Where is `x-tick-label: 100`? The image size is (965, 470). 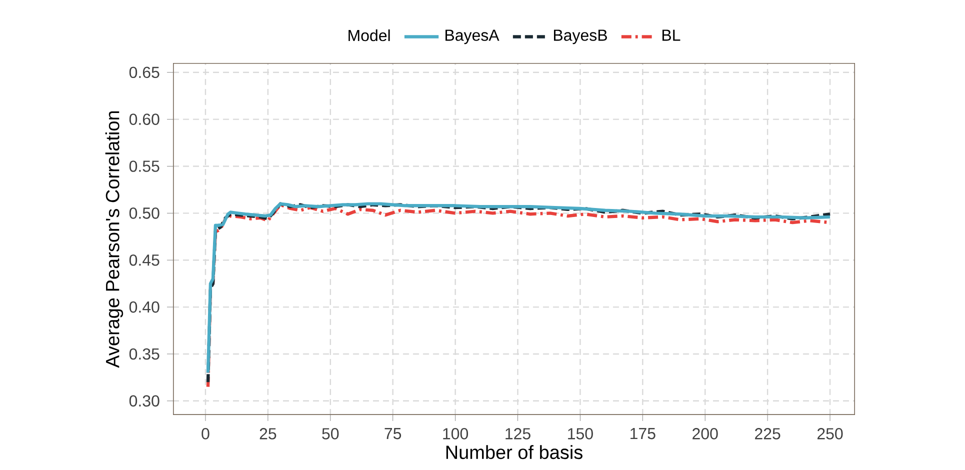
x-tick-label: 100 is located at coordinates (455, 434).